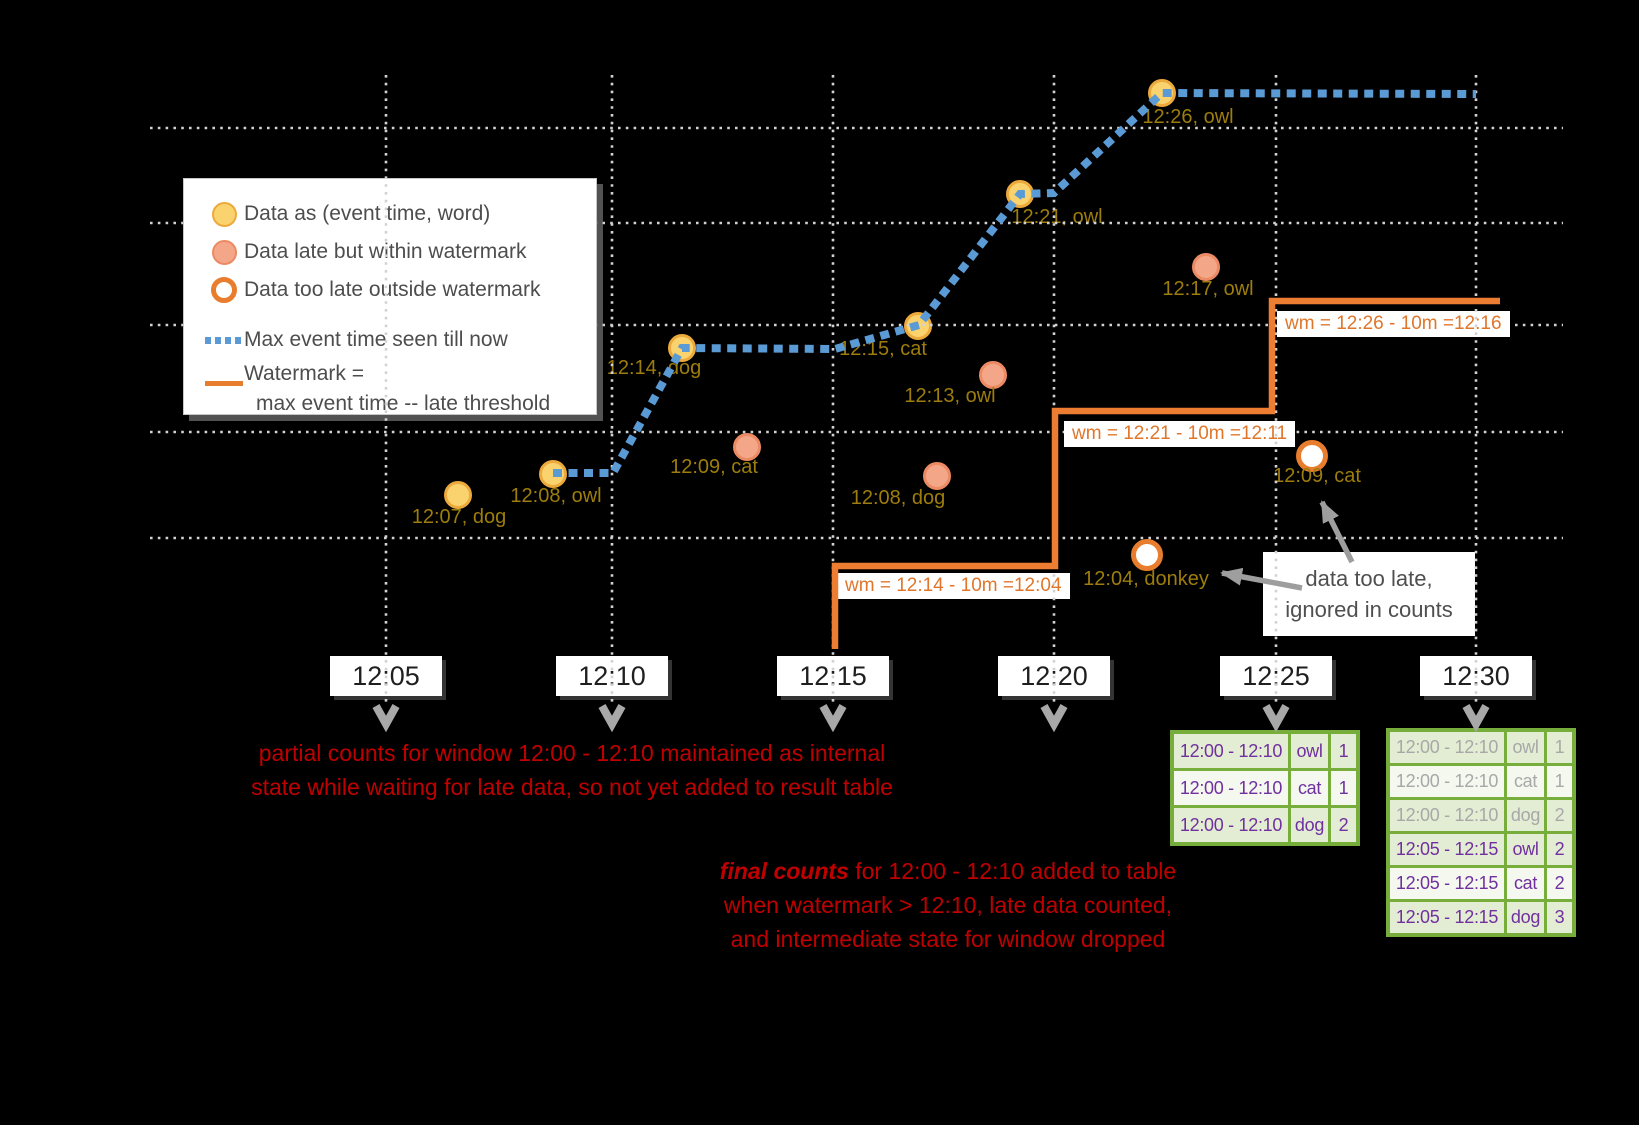  I want to click on data-point-label: 12:14, dog, so click(654, 368).